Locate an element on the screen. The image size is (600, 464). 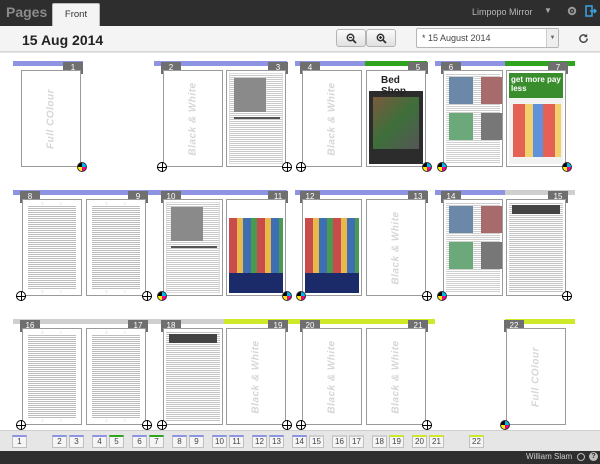
zoom-out-button is located at coordinates (351, 38).